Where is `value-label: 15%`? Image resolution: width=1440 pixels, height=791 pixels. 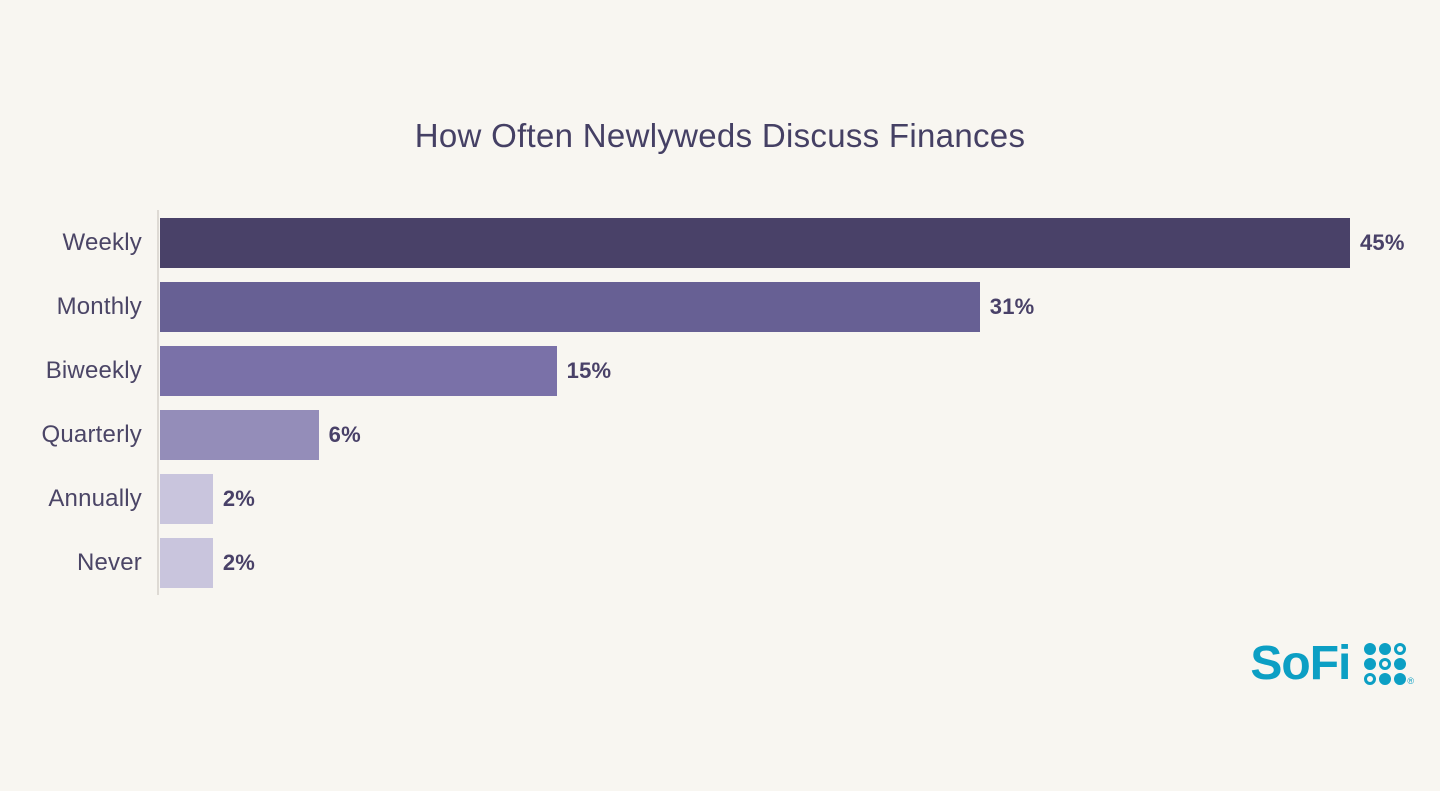
value-label: 15% is located at coordinates (589, 370).